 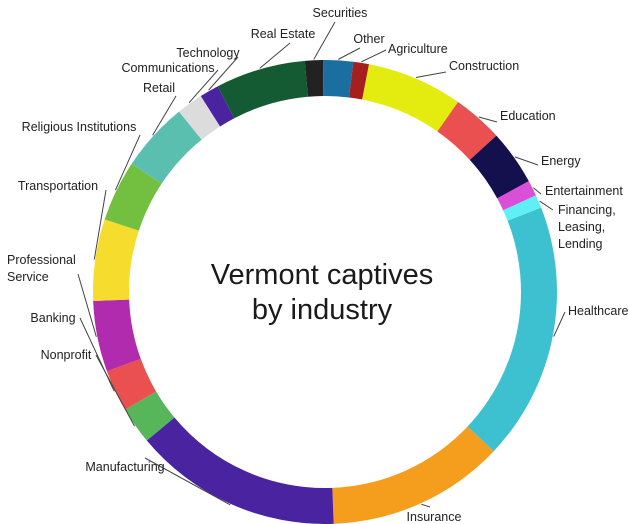 I want to click on chart-title: Vermont captives by industry, so click(x=322, y=292).